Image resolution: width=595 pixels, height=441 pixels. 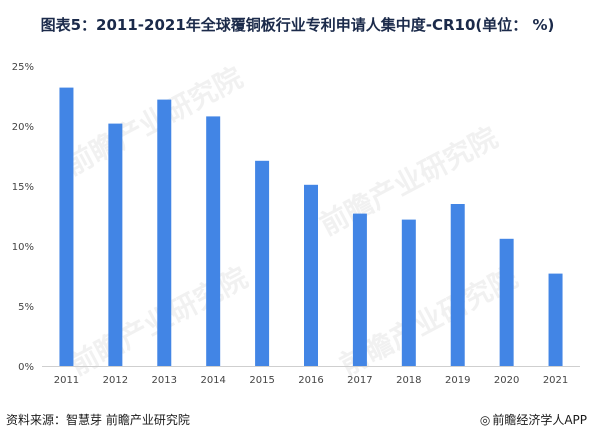 I want to click on source-note: 资料来源：智慧芽 前瞻产业研究院, so click(x=98, y=420).